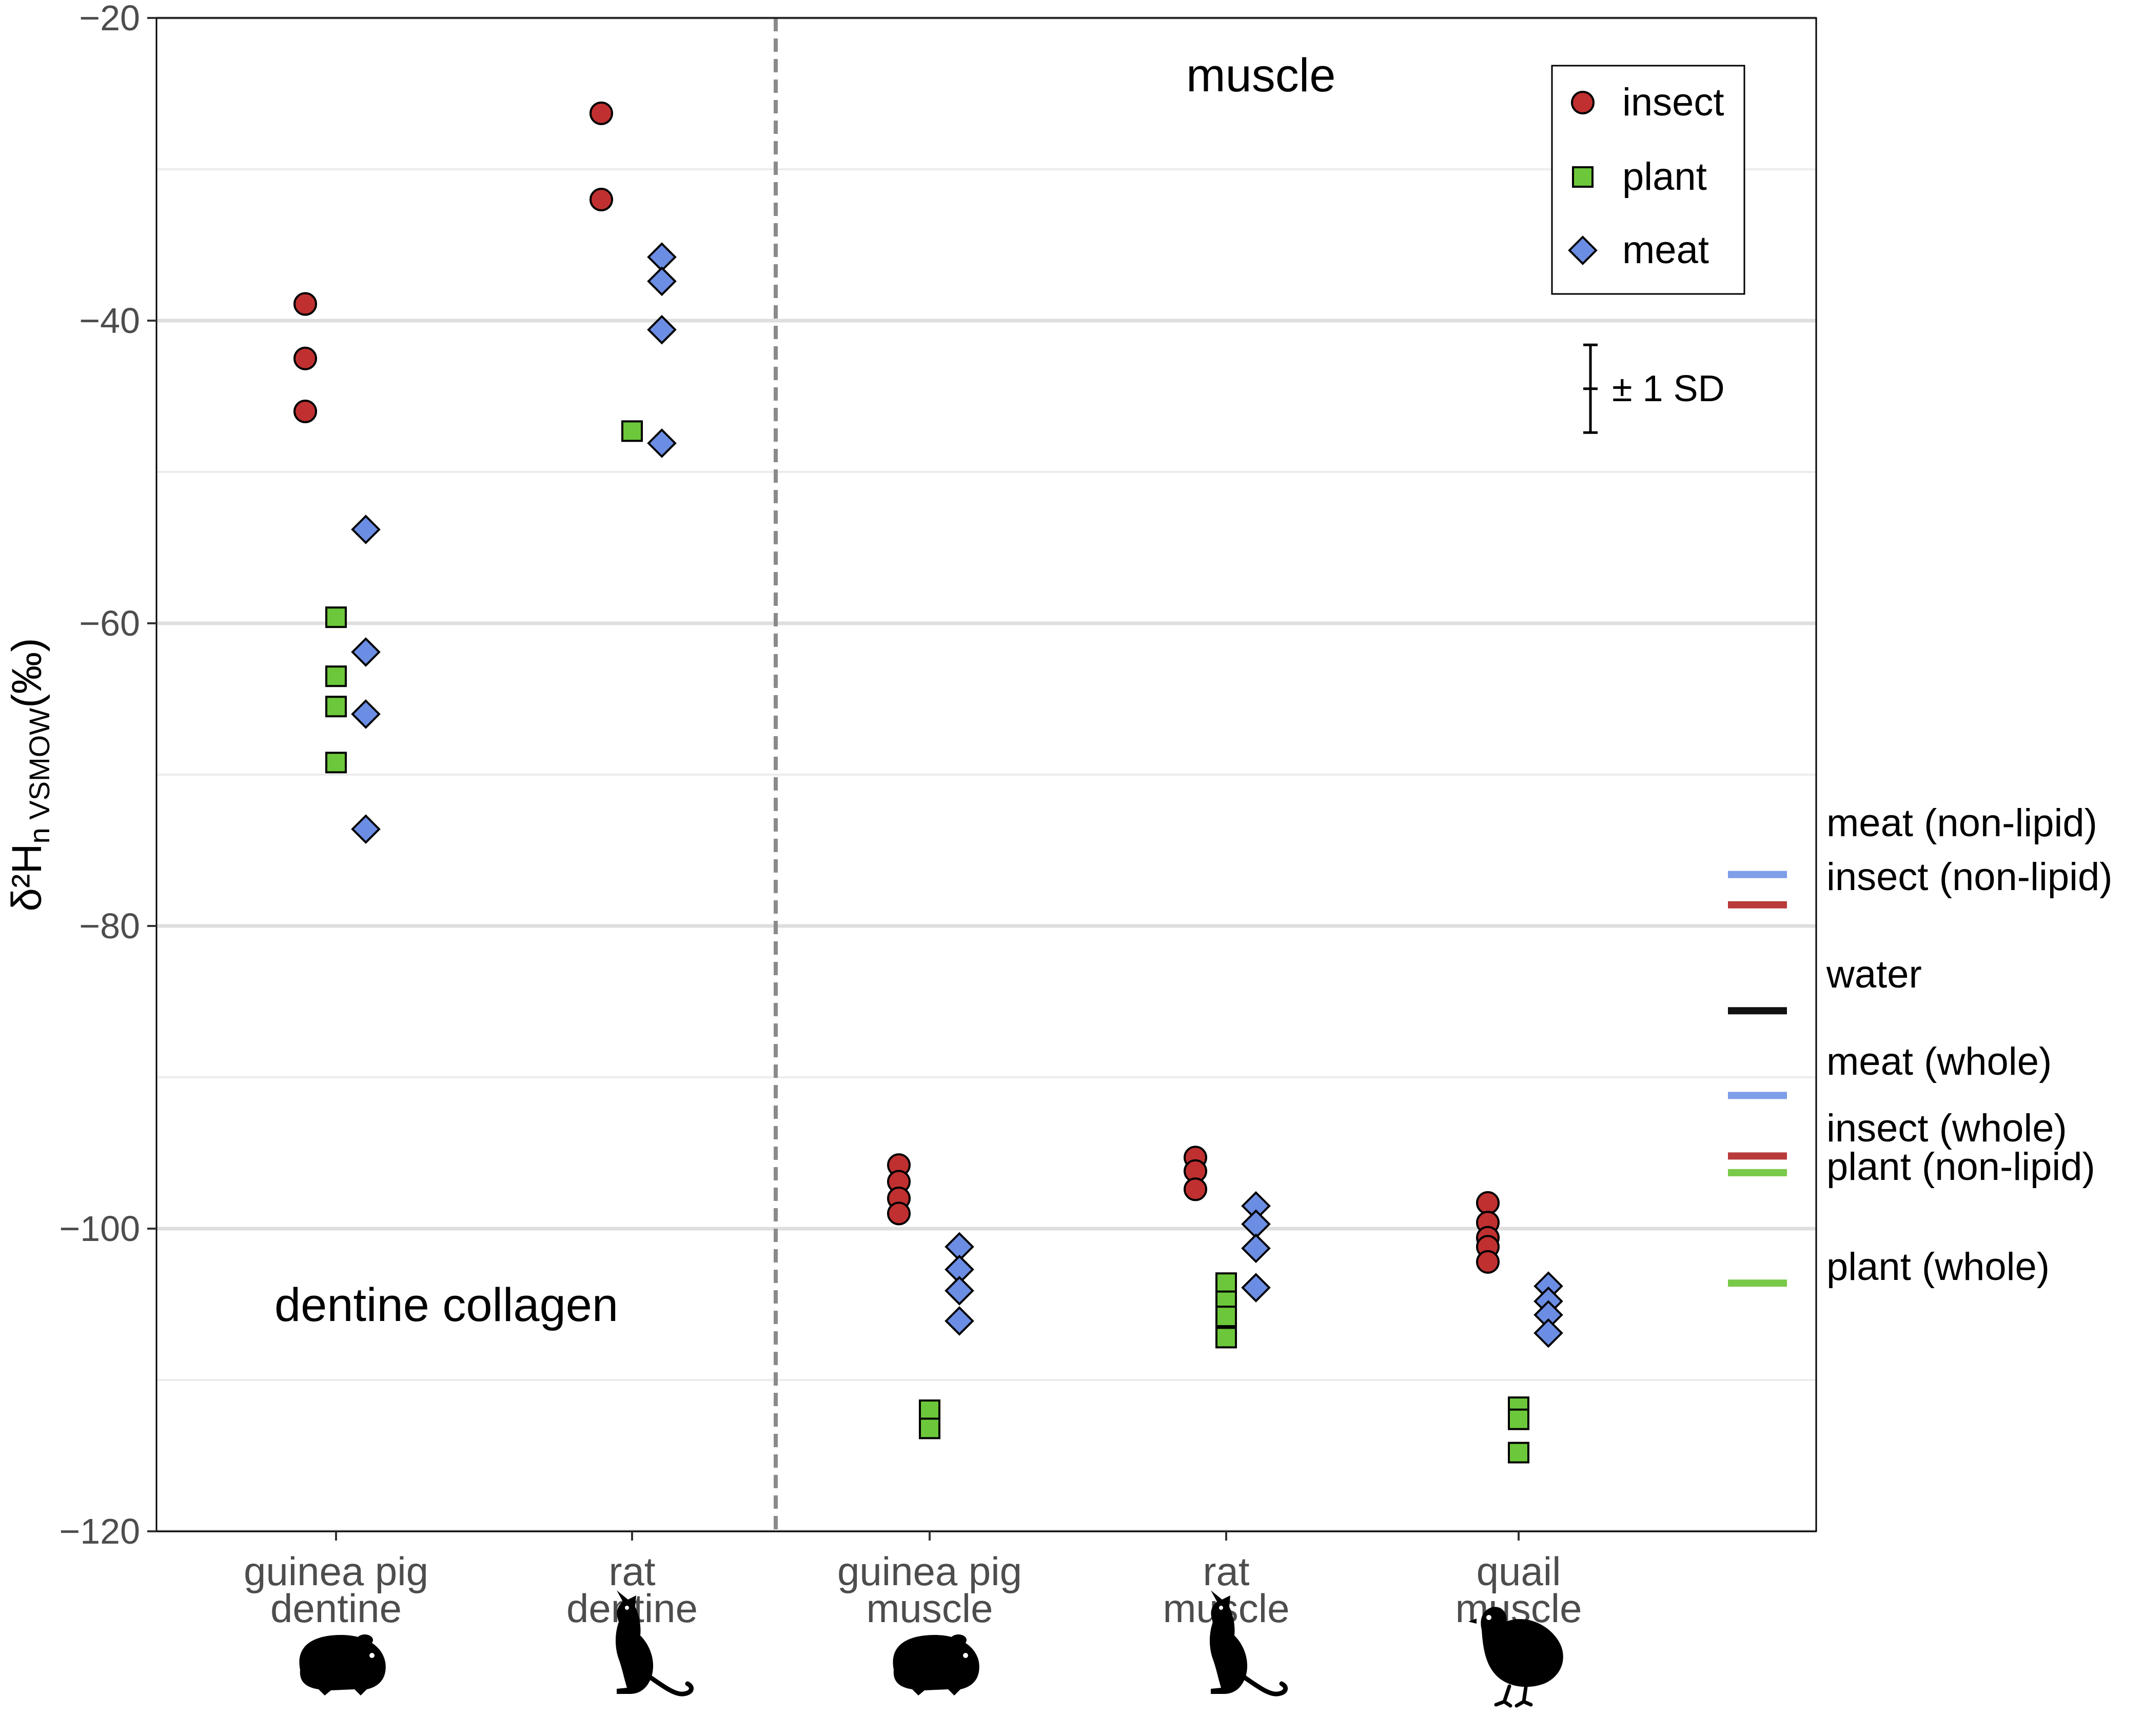 This screenshot has width=2143, height=1736. What do you see at coordinates (1874, 974) in the screenshot?
I see `reference-line-label: water` at bounding box center [1874, 974].